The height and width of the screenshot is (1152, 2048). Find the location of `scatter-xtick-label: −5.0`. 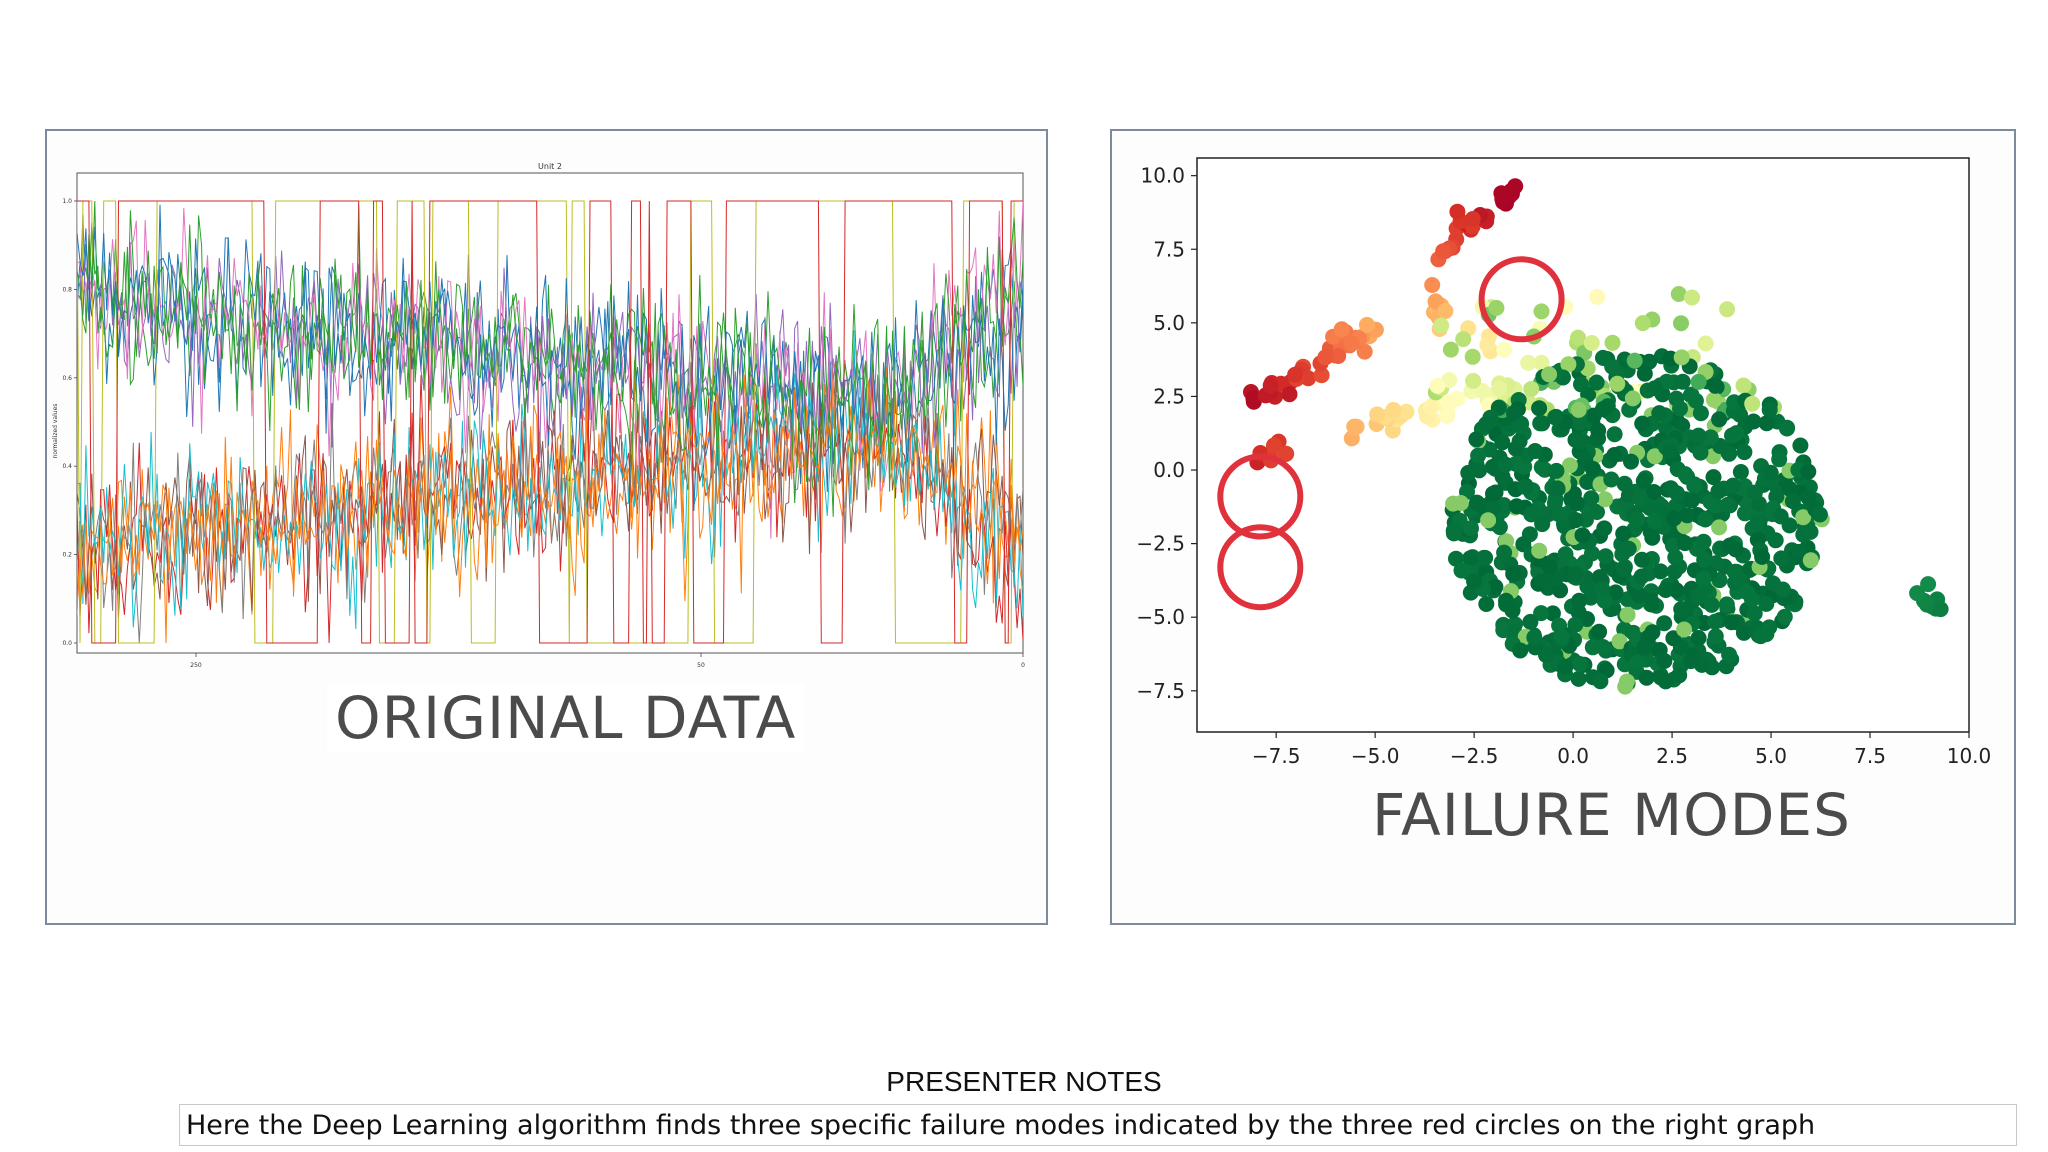

scatter-xtick-label: −5.0 is located at coordinates (1375, 756).